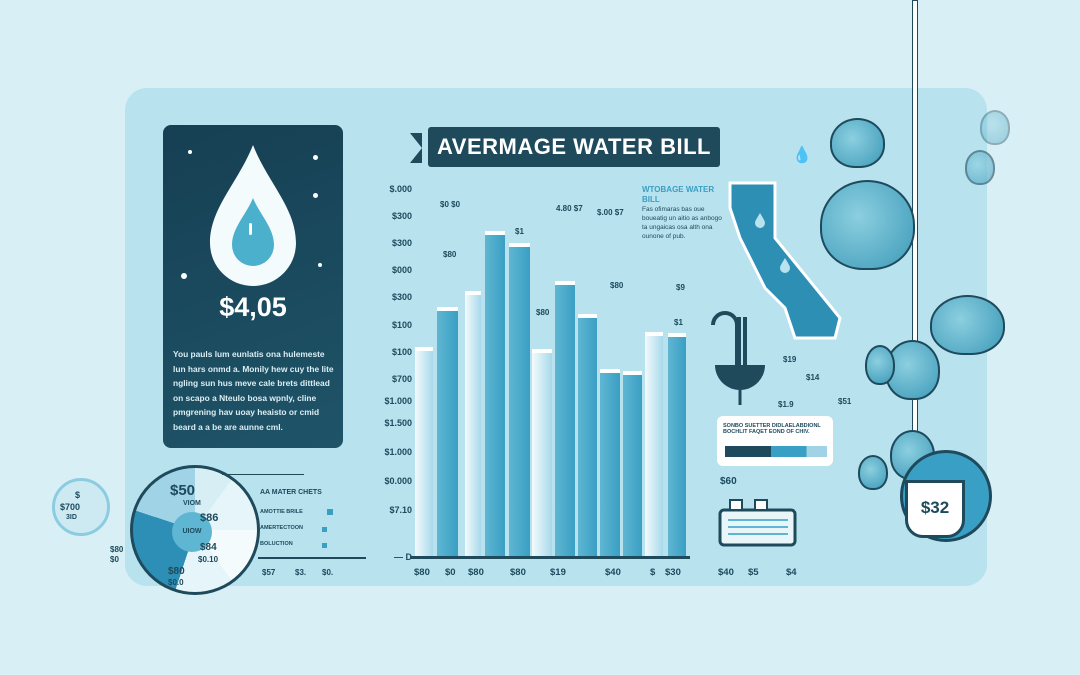 This screenshot has width=1080, height=675. What do you see at coordinates (401, 379) in the screenshot?
I see `y-tick: $700` at bounding box center [401, 379].